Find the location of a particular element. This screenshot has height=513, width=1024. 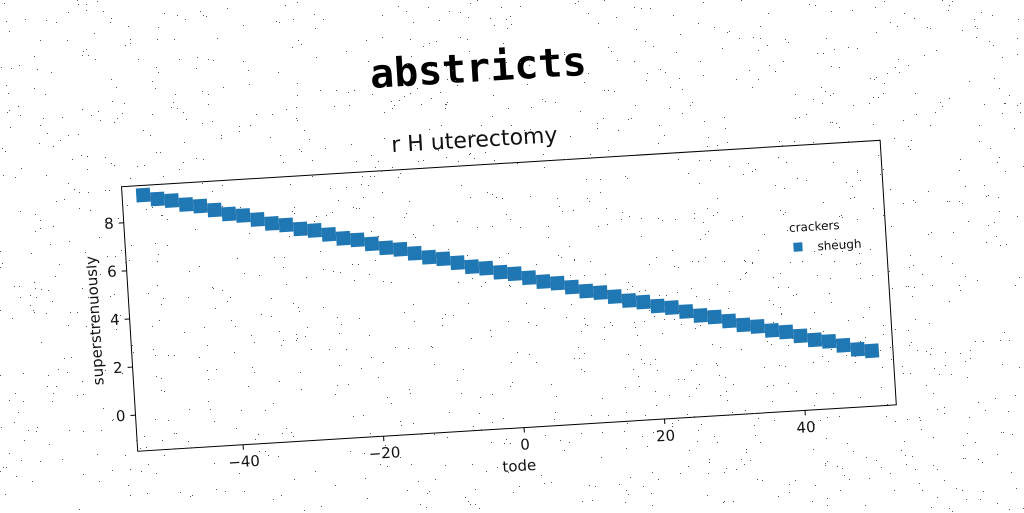

x-tick-label: −40 is located at coordinates (244, 462).